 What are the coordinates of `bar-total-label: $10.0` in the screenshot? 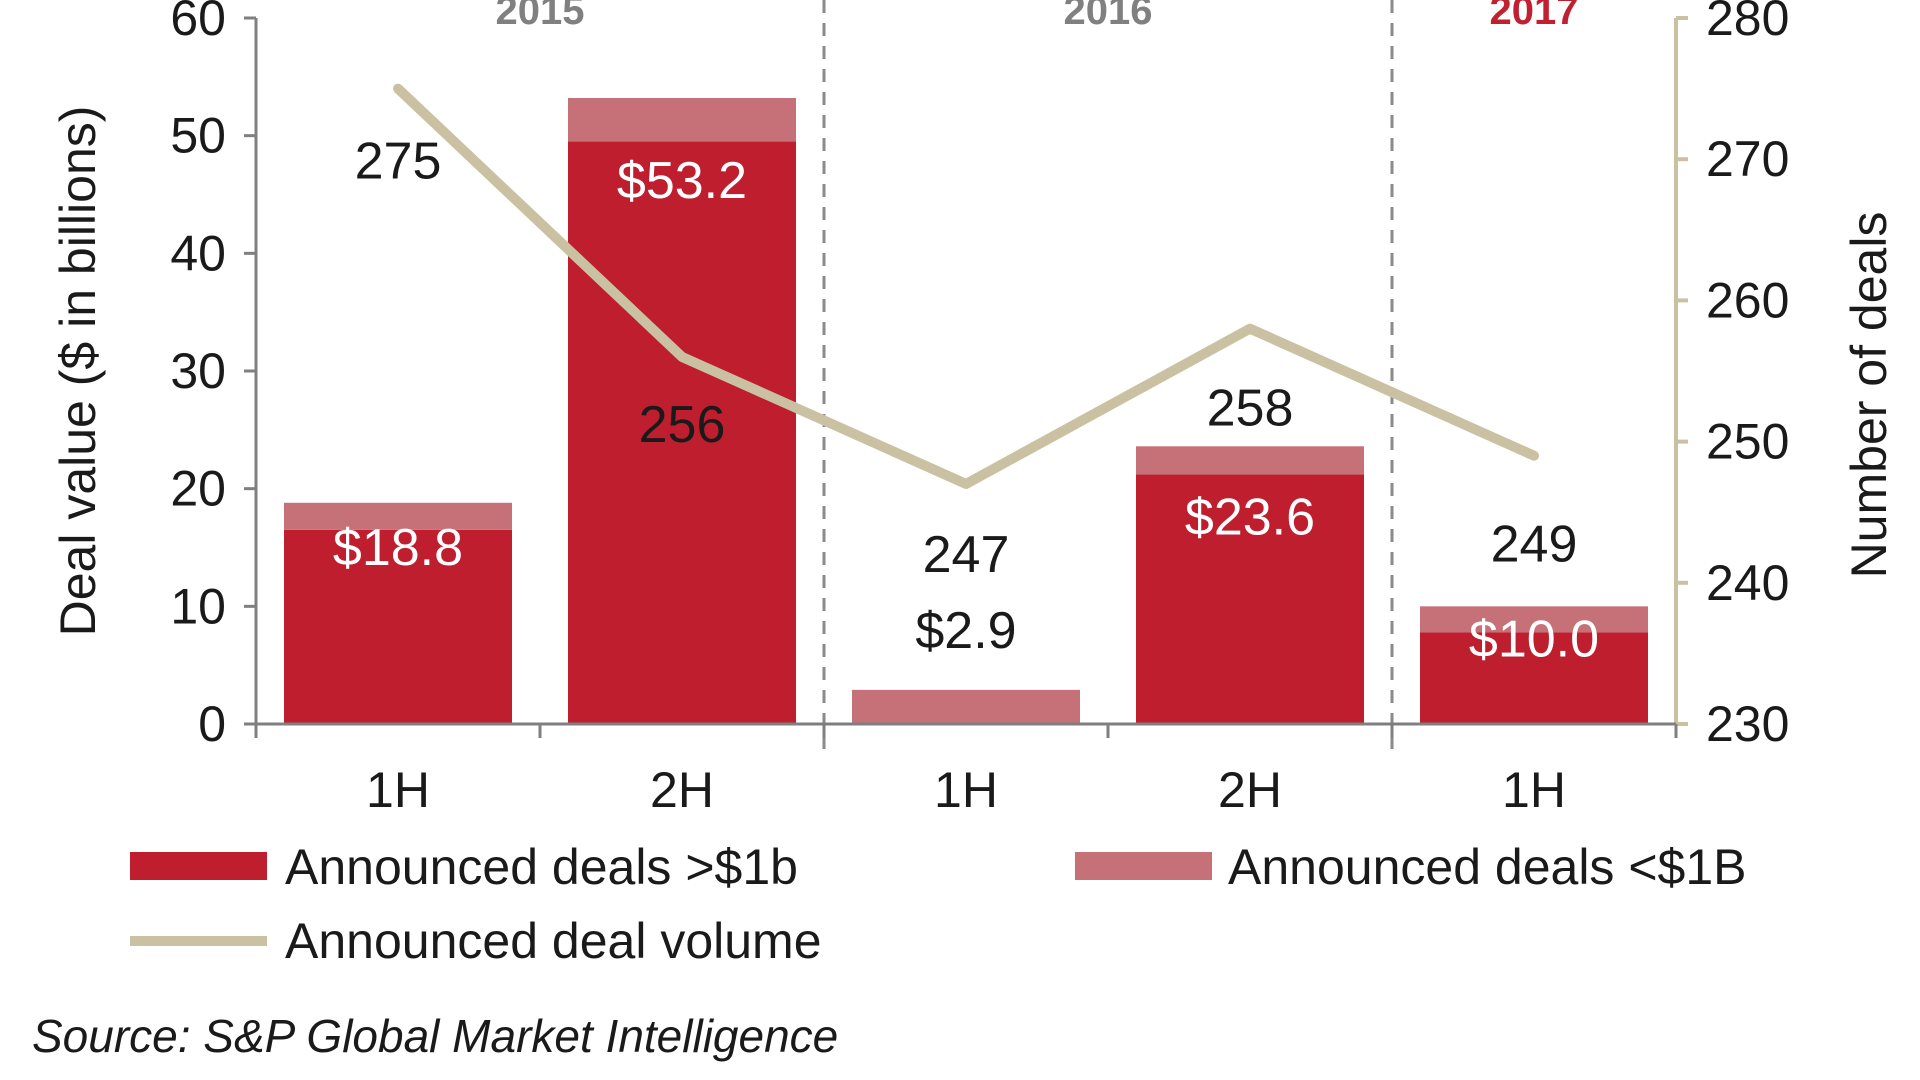 It's located at (1534, 639).